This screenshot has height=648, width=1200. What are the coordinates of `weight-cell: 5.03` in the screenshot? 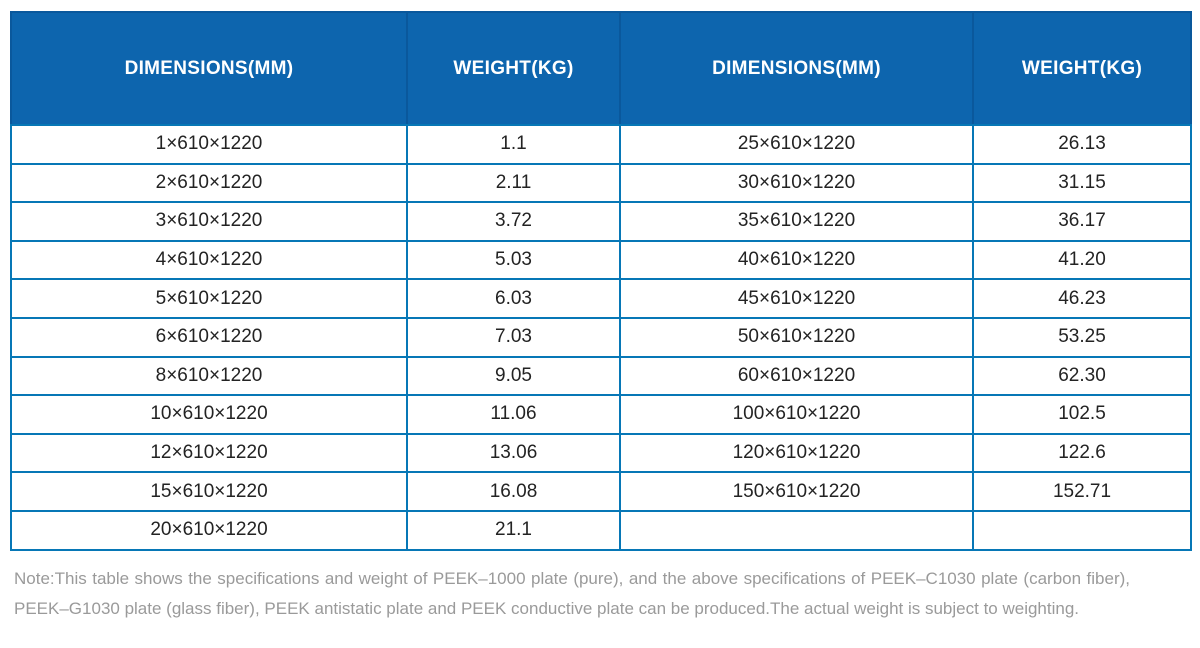 It's located at (513, 260).